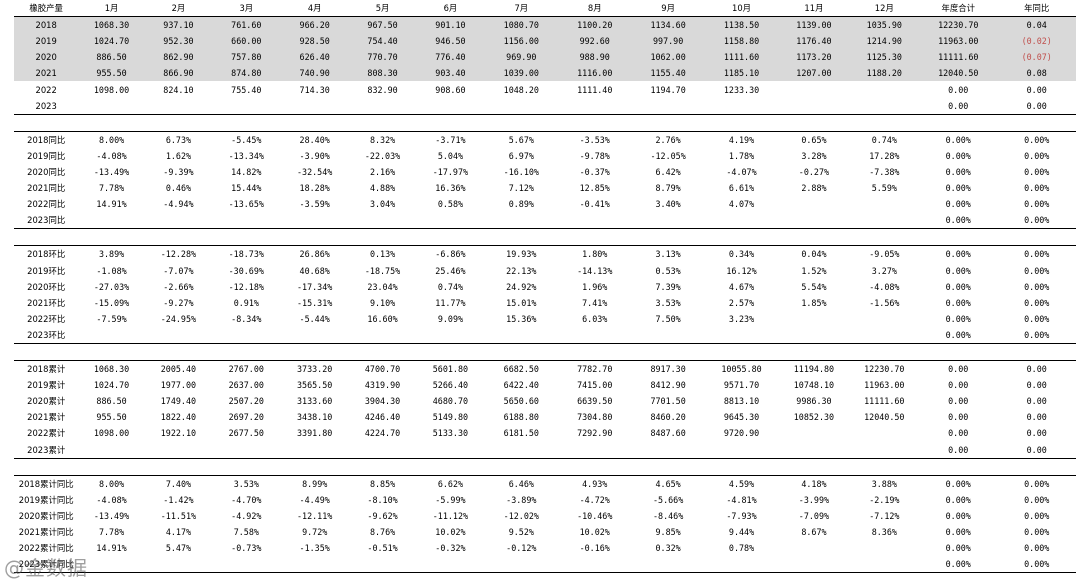 This screenshot has height=584, width=1080. What do you see at coordinates (594, 171) in the screenshot?
I see `value-cell: -0.37%` at bounding box center [594, 171].